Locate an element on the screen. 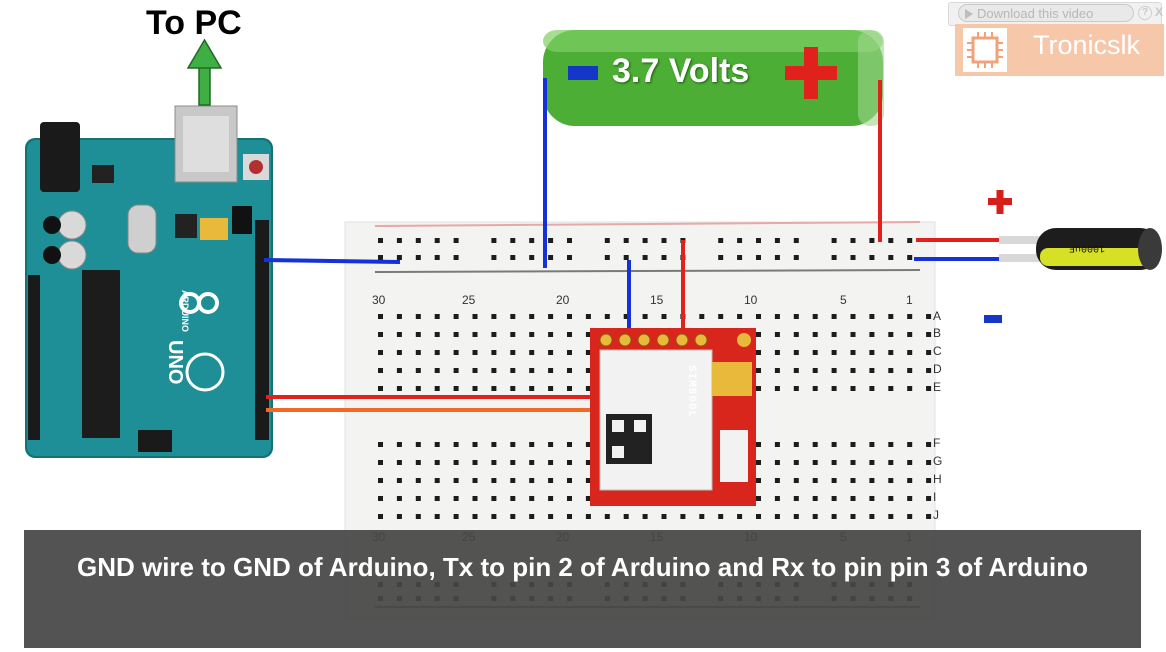 The height and width of the screenshot is (652, 1166). plus-icon is located at coordinates (1000, 202).